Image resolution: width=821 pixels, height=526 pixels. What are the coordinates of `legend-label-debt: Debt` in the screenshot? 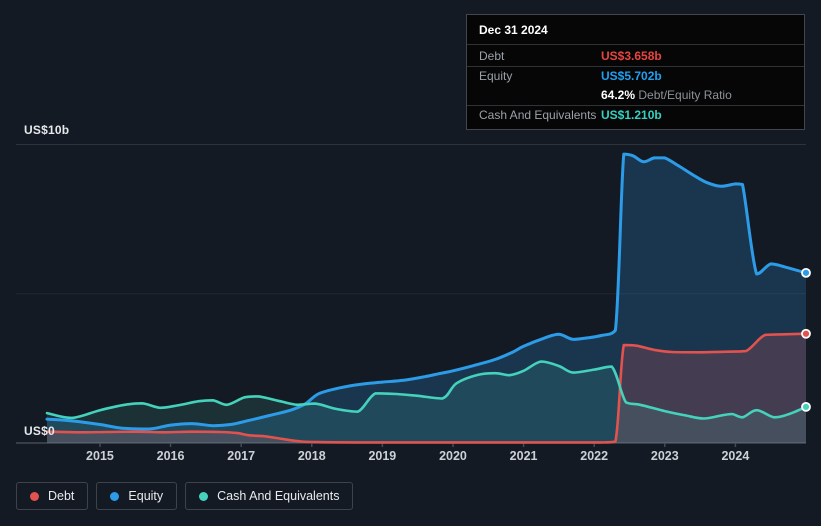 It's located at (61, 496).